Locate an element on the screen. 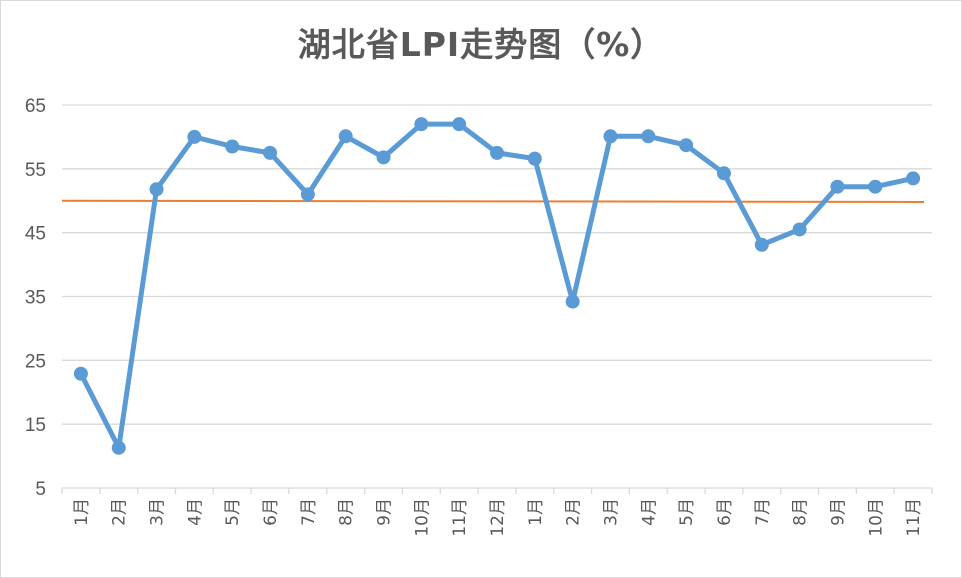 This screenshot has height=578, width=962. x-tick-label: 12月 is located at coordinates (498, 517).